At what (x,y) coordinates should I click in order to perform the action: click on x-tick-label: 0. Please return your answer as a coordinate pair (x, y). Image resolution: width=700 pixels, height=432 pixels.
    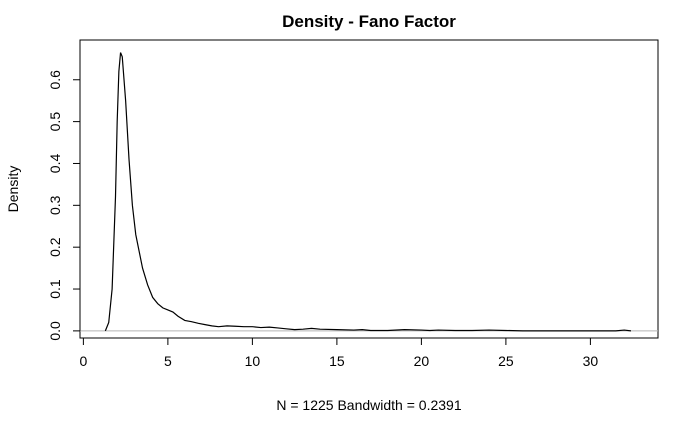
    Looking at the image, I should click on (83, 361).